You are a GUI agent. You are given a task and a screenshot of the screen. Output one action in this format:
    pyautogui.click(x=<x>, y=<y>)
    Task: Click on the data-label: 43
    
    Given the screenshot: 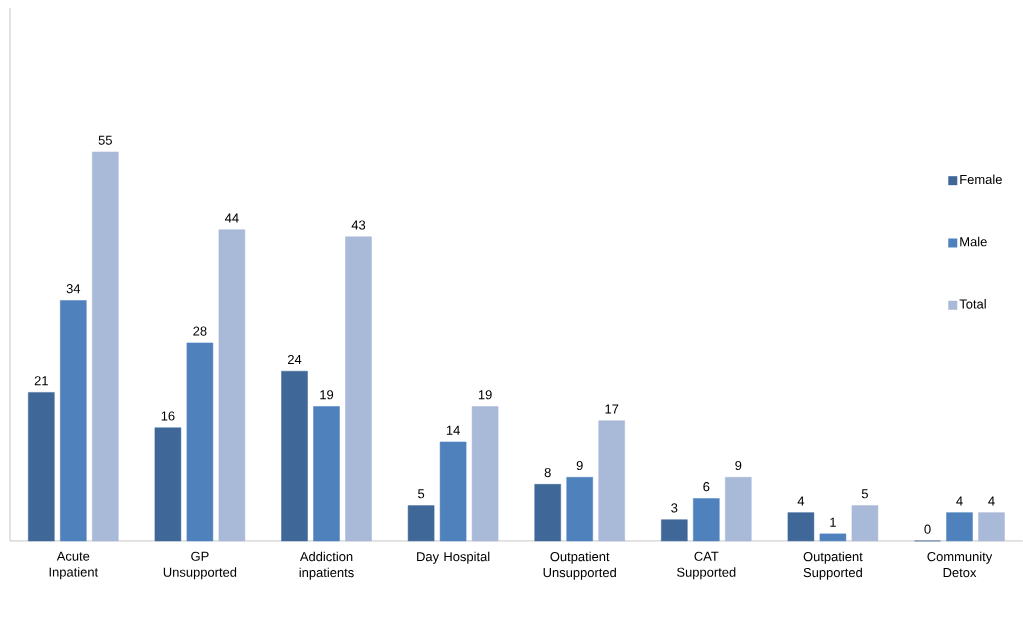 What is the action you would take?
    pyautogui.click(x=358, y=225)
    